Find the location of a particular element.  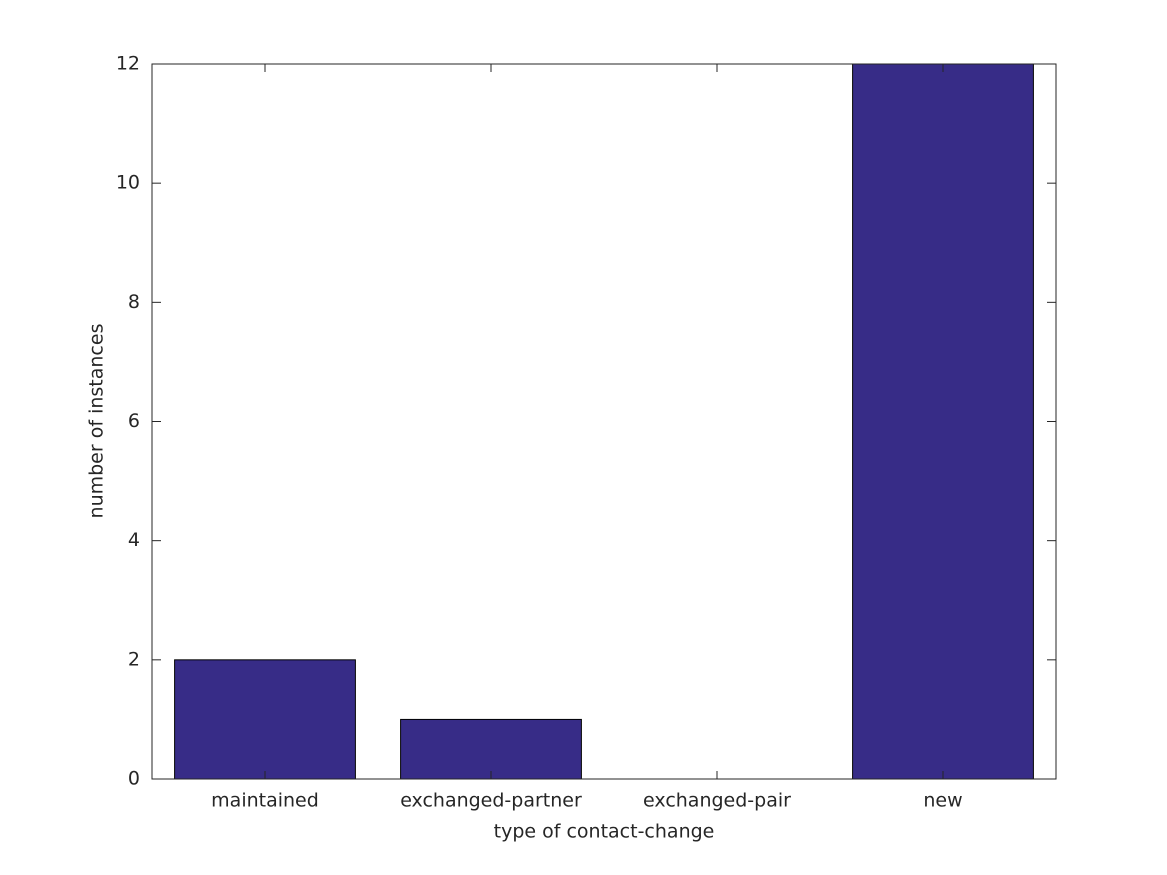

y-tick-label: 12 is located at coordinates (128, 64).